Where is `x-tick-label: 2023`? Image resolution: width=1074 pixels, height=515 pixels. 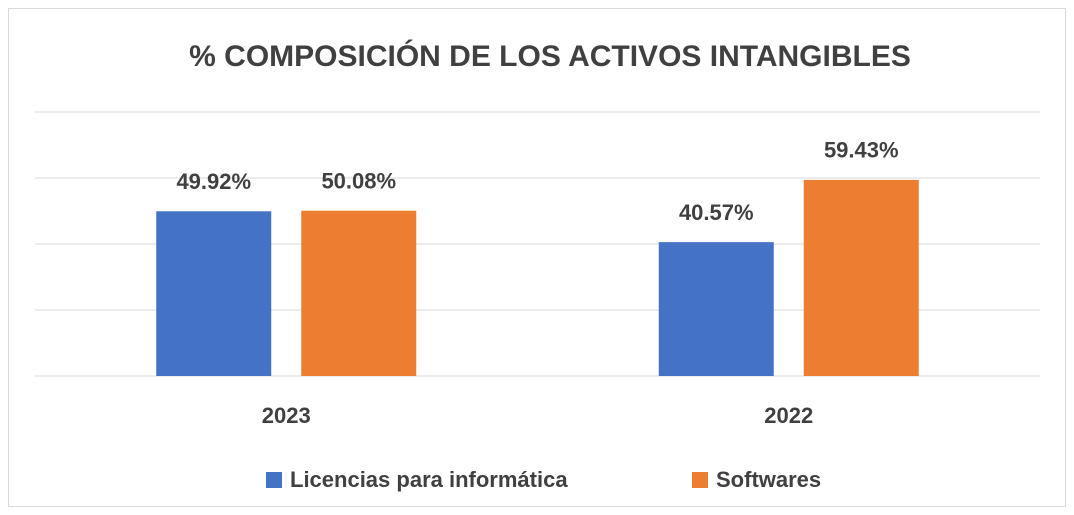
x-tick-label: 2023 is located at coordinates (286, 415).